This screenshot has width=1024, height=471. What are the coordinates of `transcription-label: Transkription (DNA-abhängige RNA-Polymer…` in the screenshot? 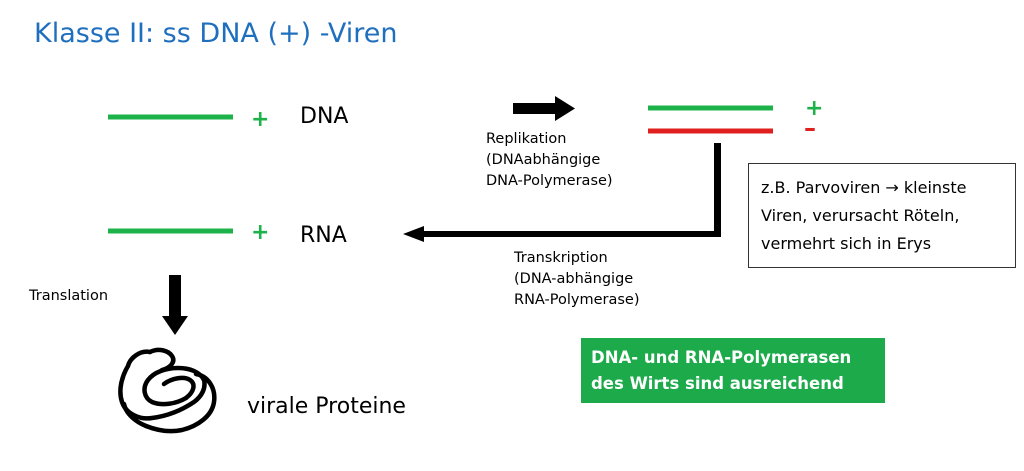 It's located at (577, 279).